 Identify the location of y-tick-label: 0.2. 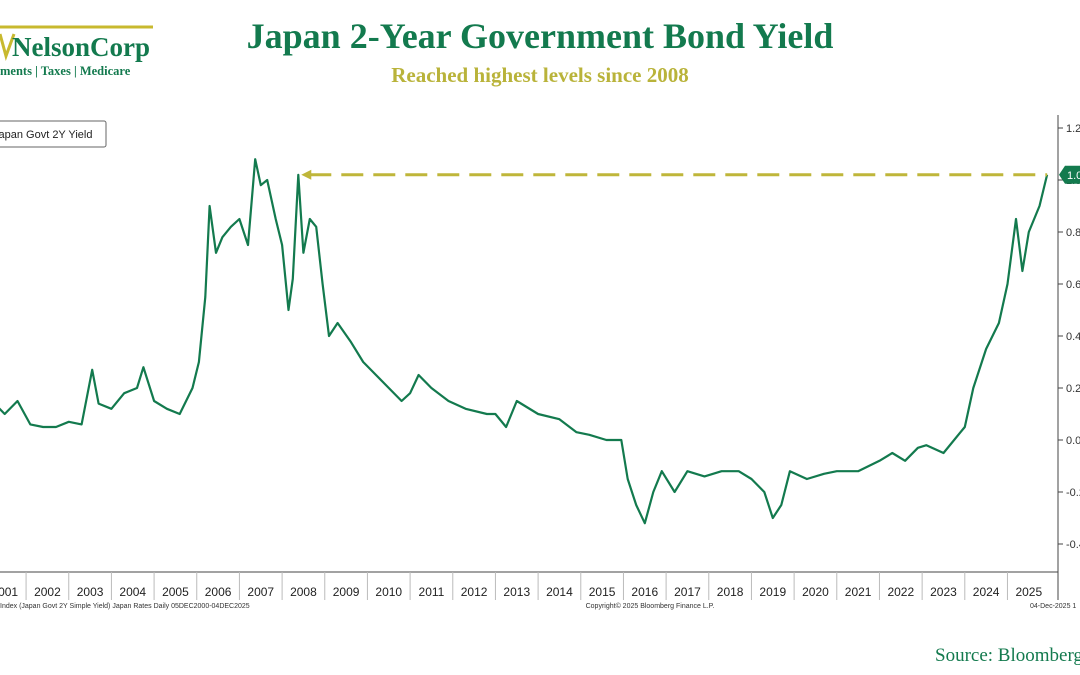
(1073, 389).